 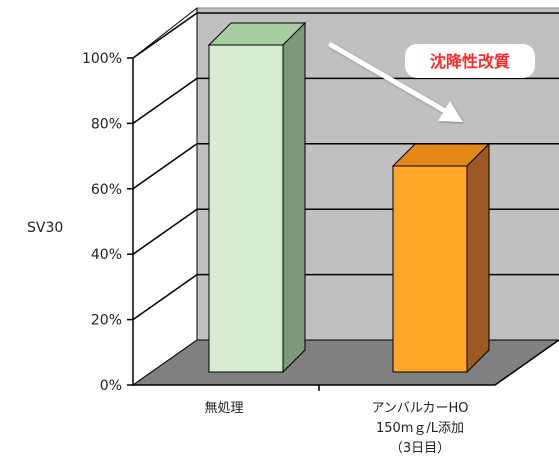 I want to click on x-category-label: 150mｇ/L添加, so click(x=420, y=428).